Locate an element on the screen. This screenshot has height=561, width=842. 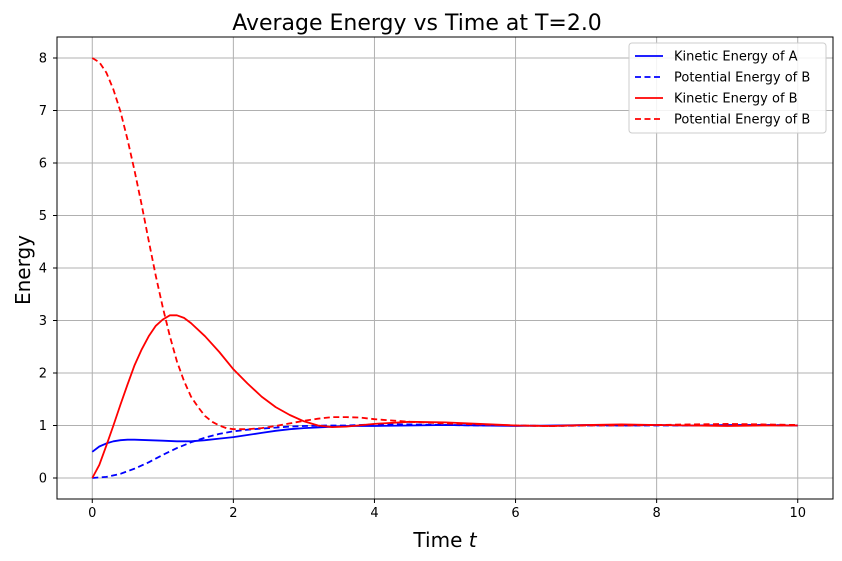
y-tick-label: 5 is located at coordinates (43, 216).